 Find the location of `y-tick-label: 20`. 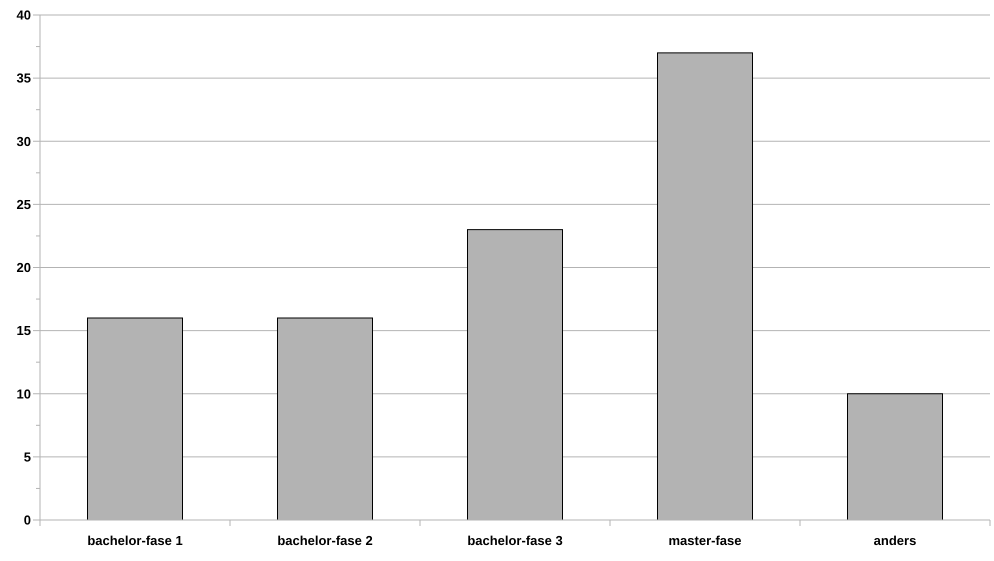

y-tick-label: 20 is located at coordinates (23, 268).